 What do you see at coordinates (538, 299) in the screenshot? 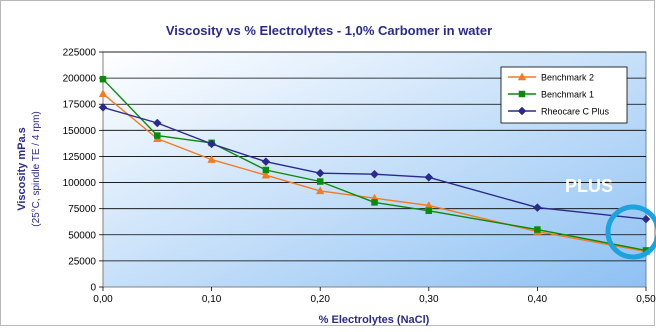
I see `x-tick-label: 0,40` at bounding box center [538, 299].